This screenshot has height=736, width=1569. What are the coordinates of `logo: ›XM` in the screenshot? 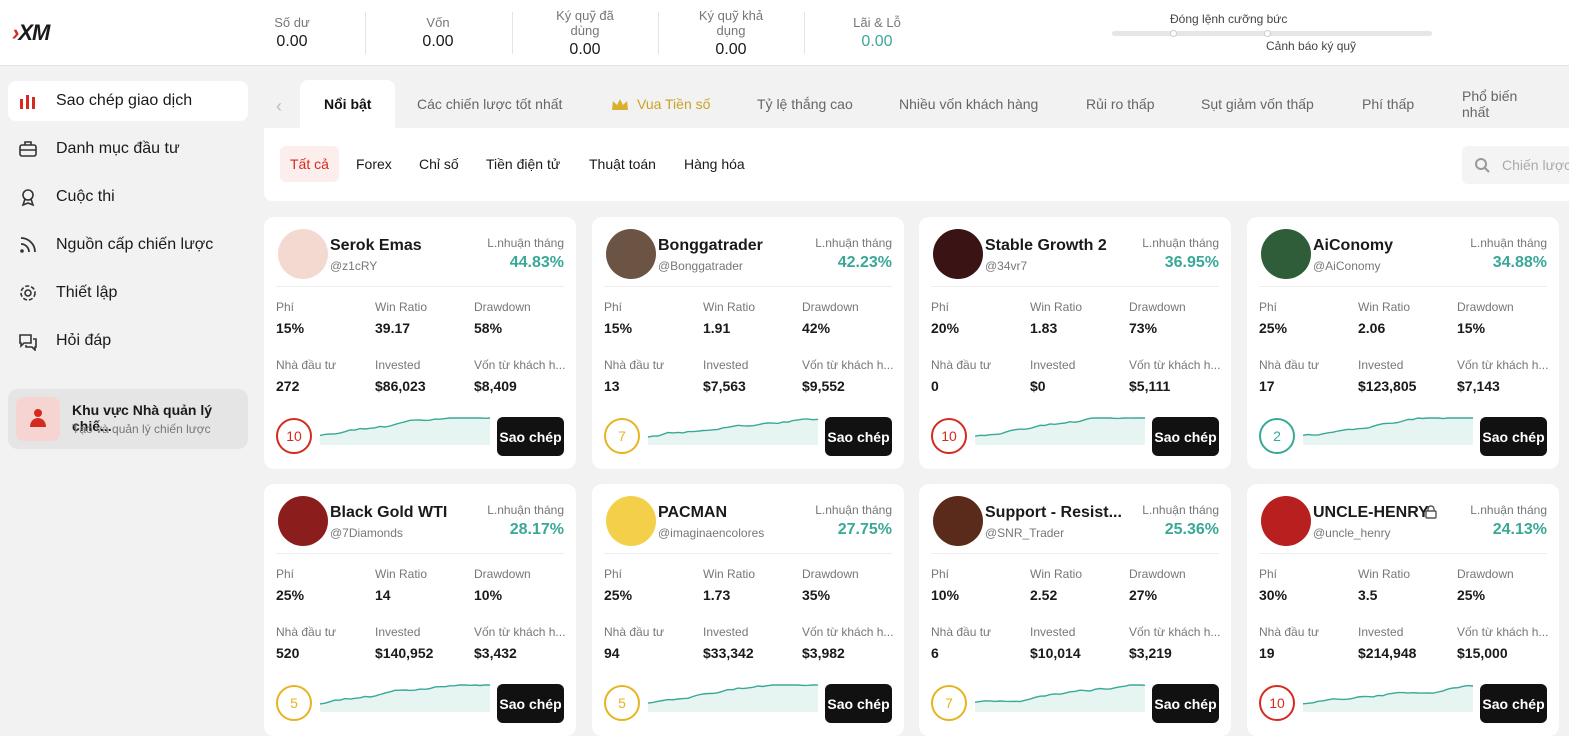 It's located at (31, 32).